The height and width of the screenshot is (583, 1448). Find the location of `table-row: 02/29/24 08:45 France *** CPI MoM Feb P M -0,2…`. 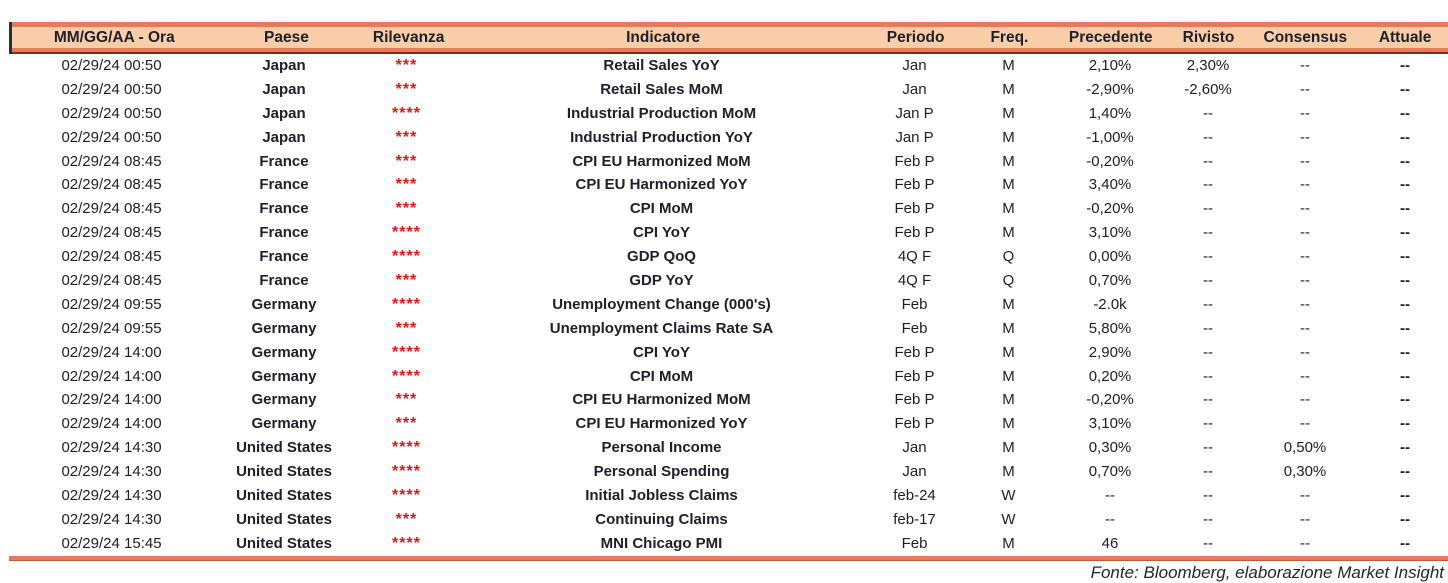

table-row: 02/29/24 08:45 France *** CPI MoM Feb P M -0,2… is located at coordinates (728, 209).